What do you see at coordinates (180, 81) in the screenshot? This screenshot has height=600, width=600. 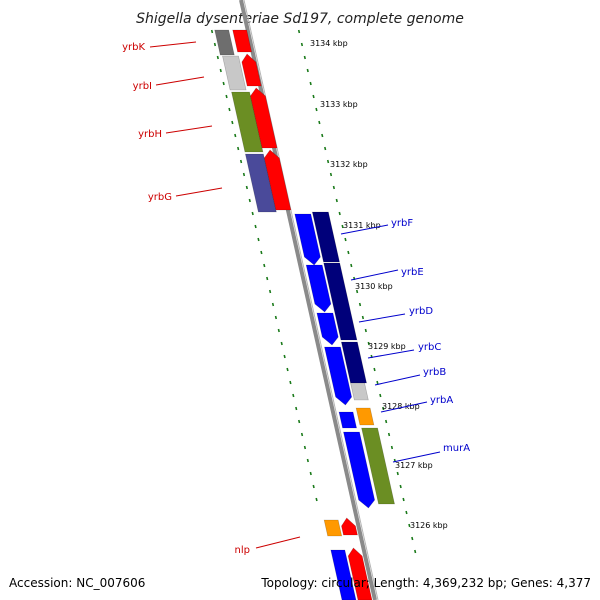 I see `leader-line-yrbI` at bounding box center [180, 81].